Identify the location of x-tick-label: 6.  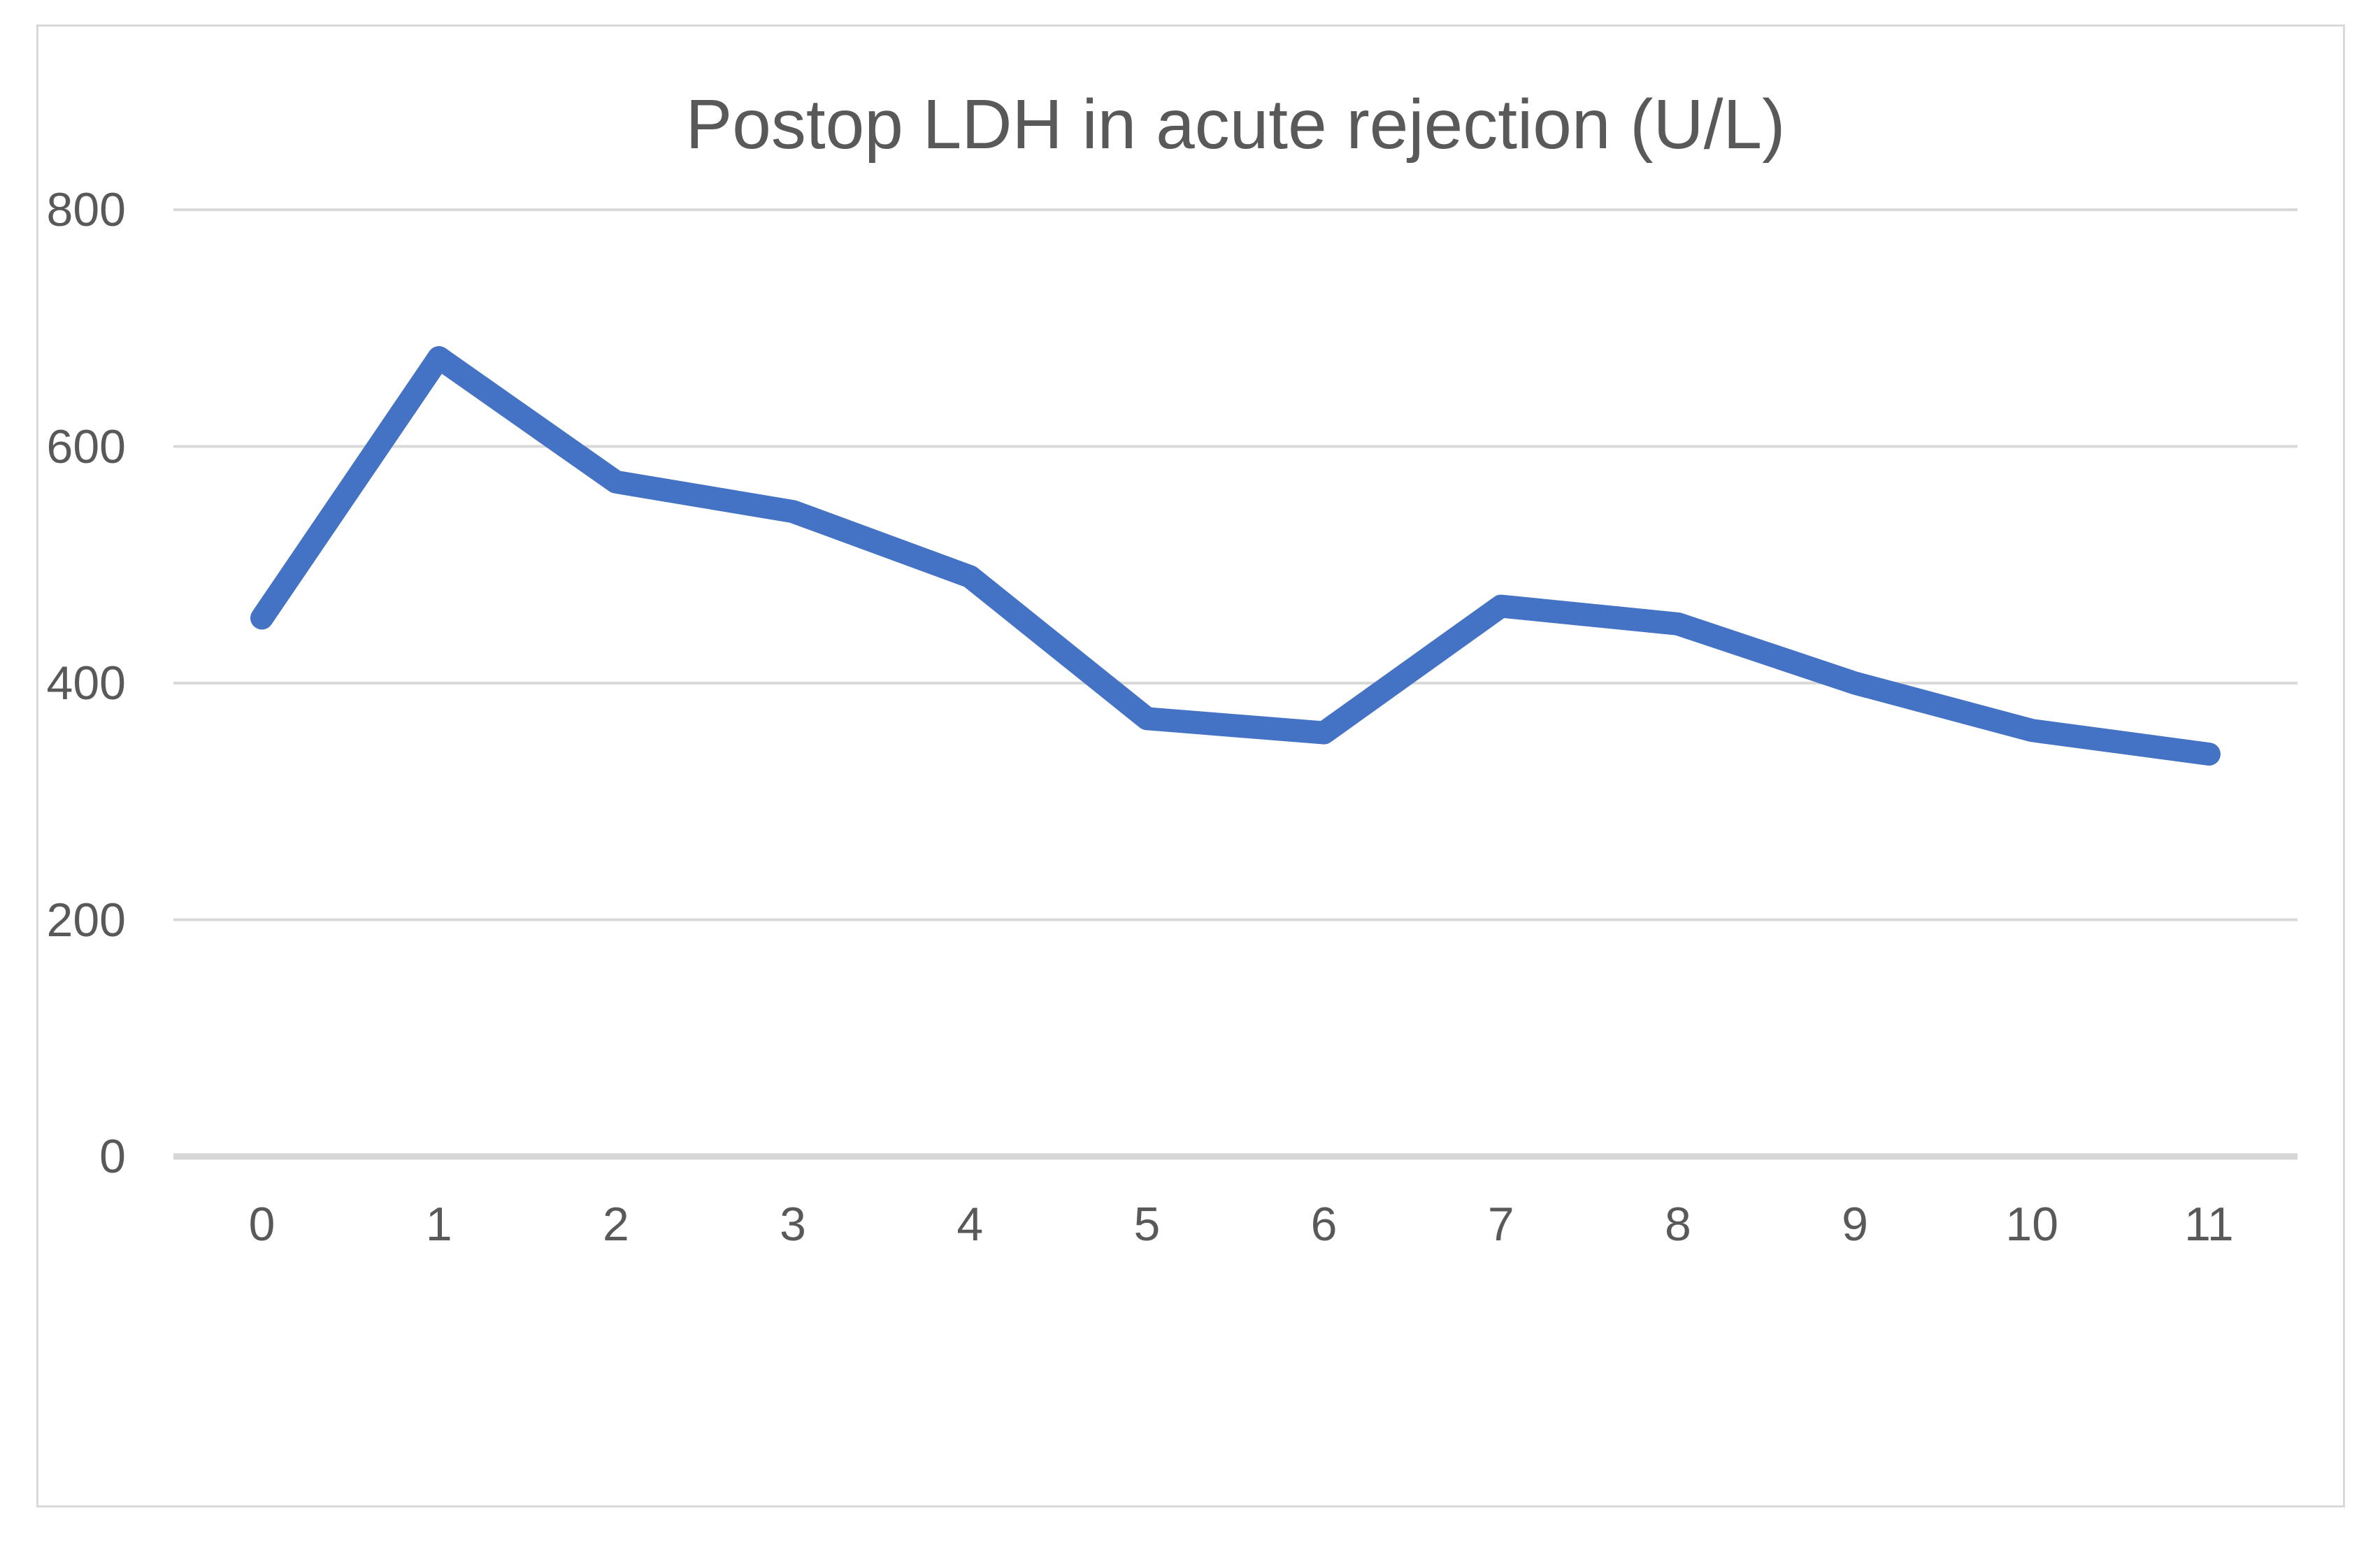
(1324, 1224).